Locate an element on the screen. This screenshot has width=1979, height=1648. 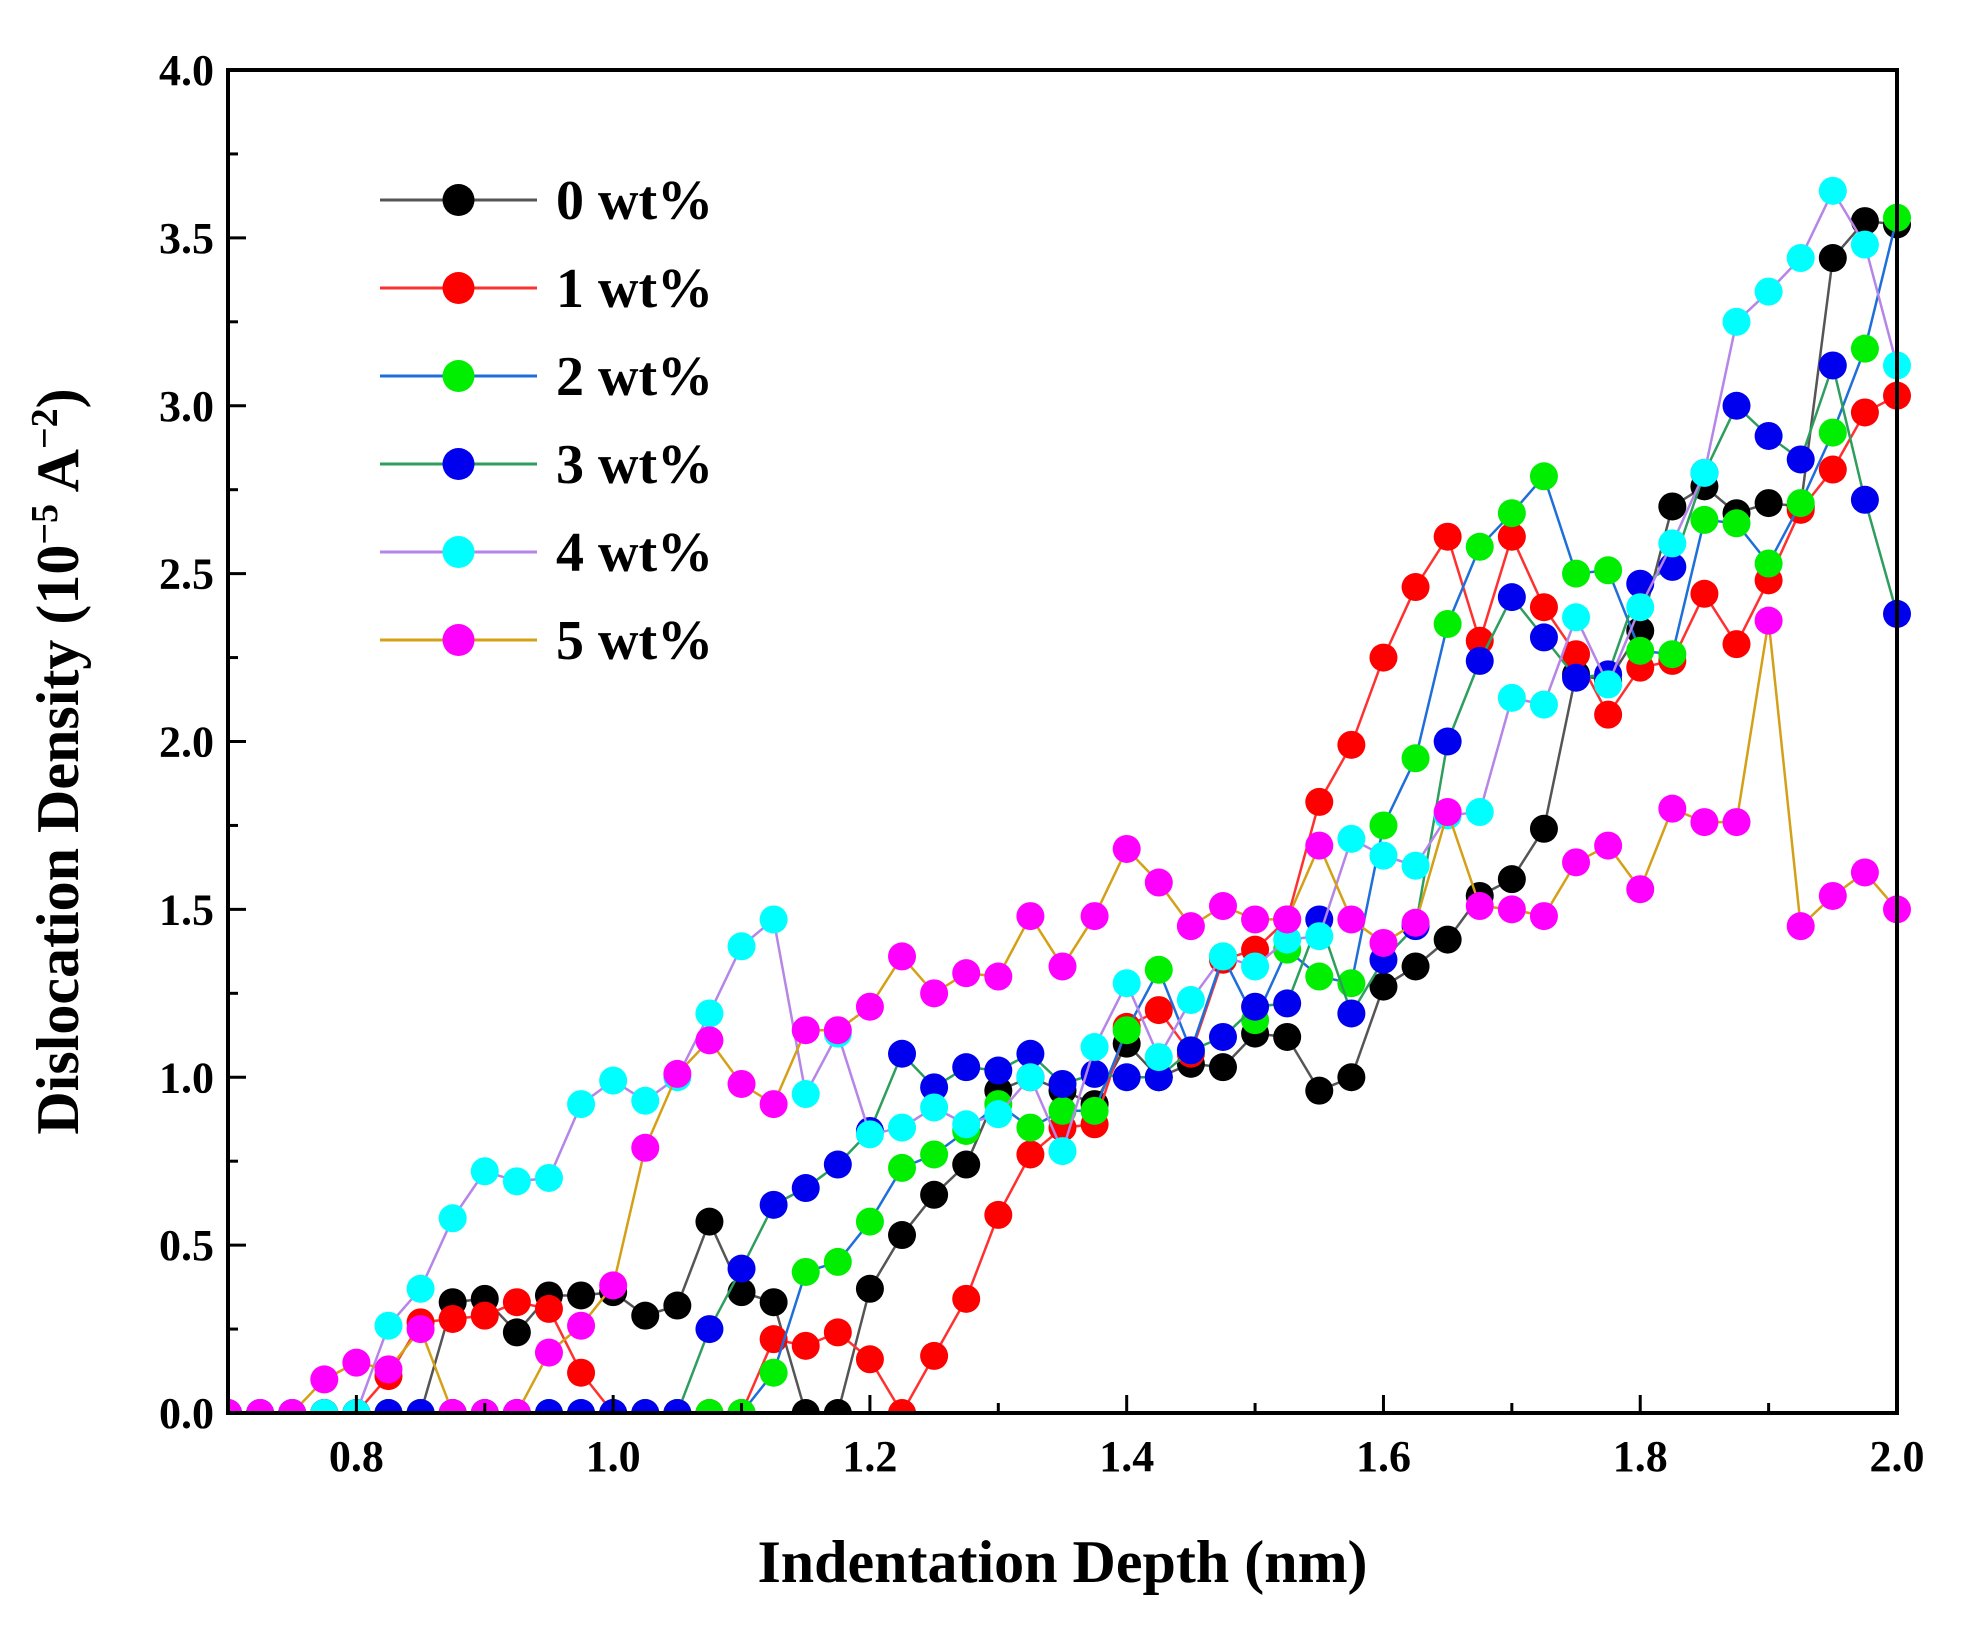
legend-label: 5 wt% is located at coordinates (634, 641).